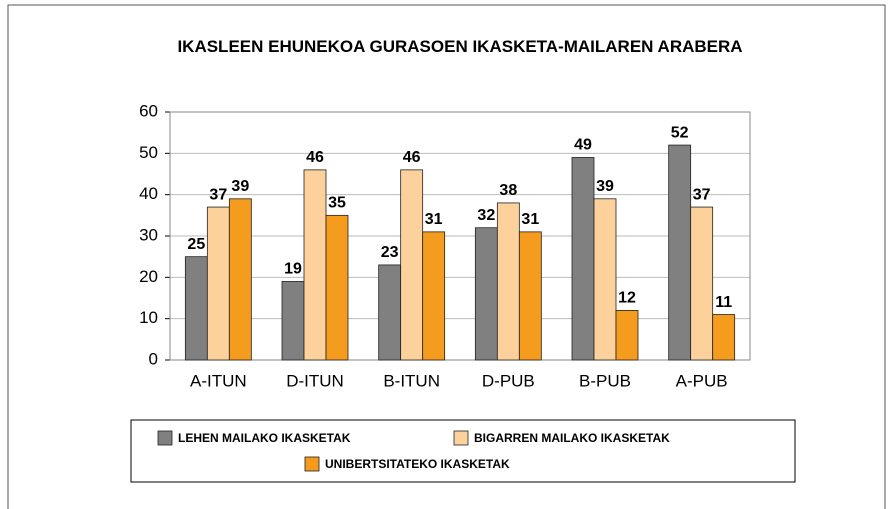 This screenshot has height=509, width=893. Describe the element at coordinates (148, 317) in the screenshot. I see `y-tick-label: 10` at that location.